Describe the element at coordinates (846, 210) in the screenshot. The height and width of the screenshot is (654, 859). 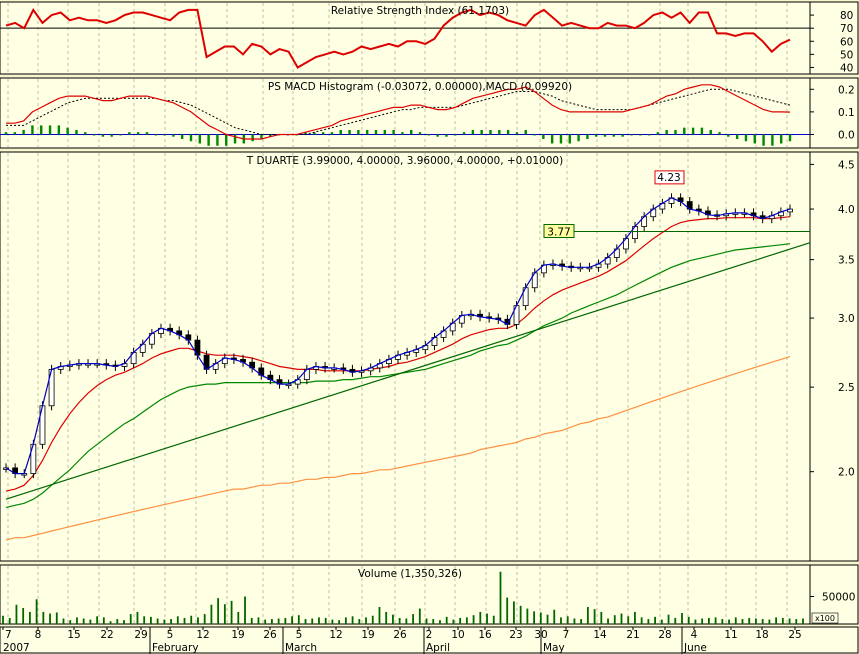
I see `price-tick-label: 4.0` at that location.